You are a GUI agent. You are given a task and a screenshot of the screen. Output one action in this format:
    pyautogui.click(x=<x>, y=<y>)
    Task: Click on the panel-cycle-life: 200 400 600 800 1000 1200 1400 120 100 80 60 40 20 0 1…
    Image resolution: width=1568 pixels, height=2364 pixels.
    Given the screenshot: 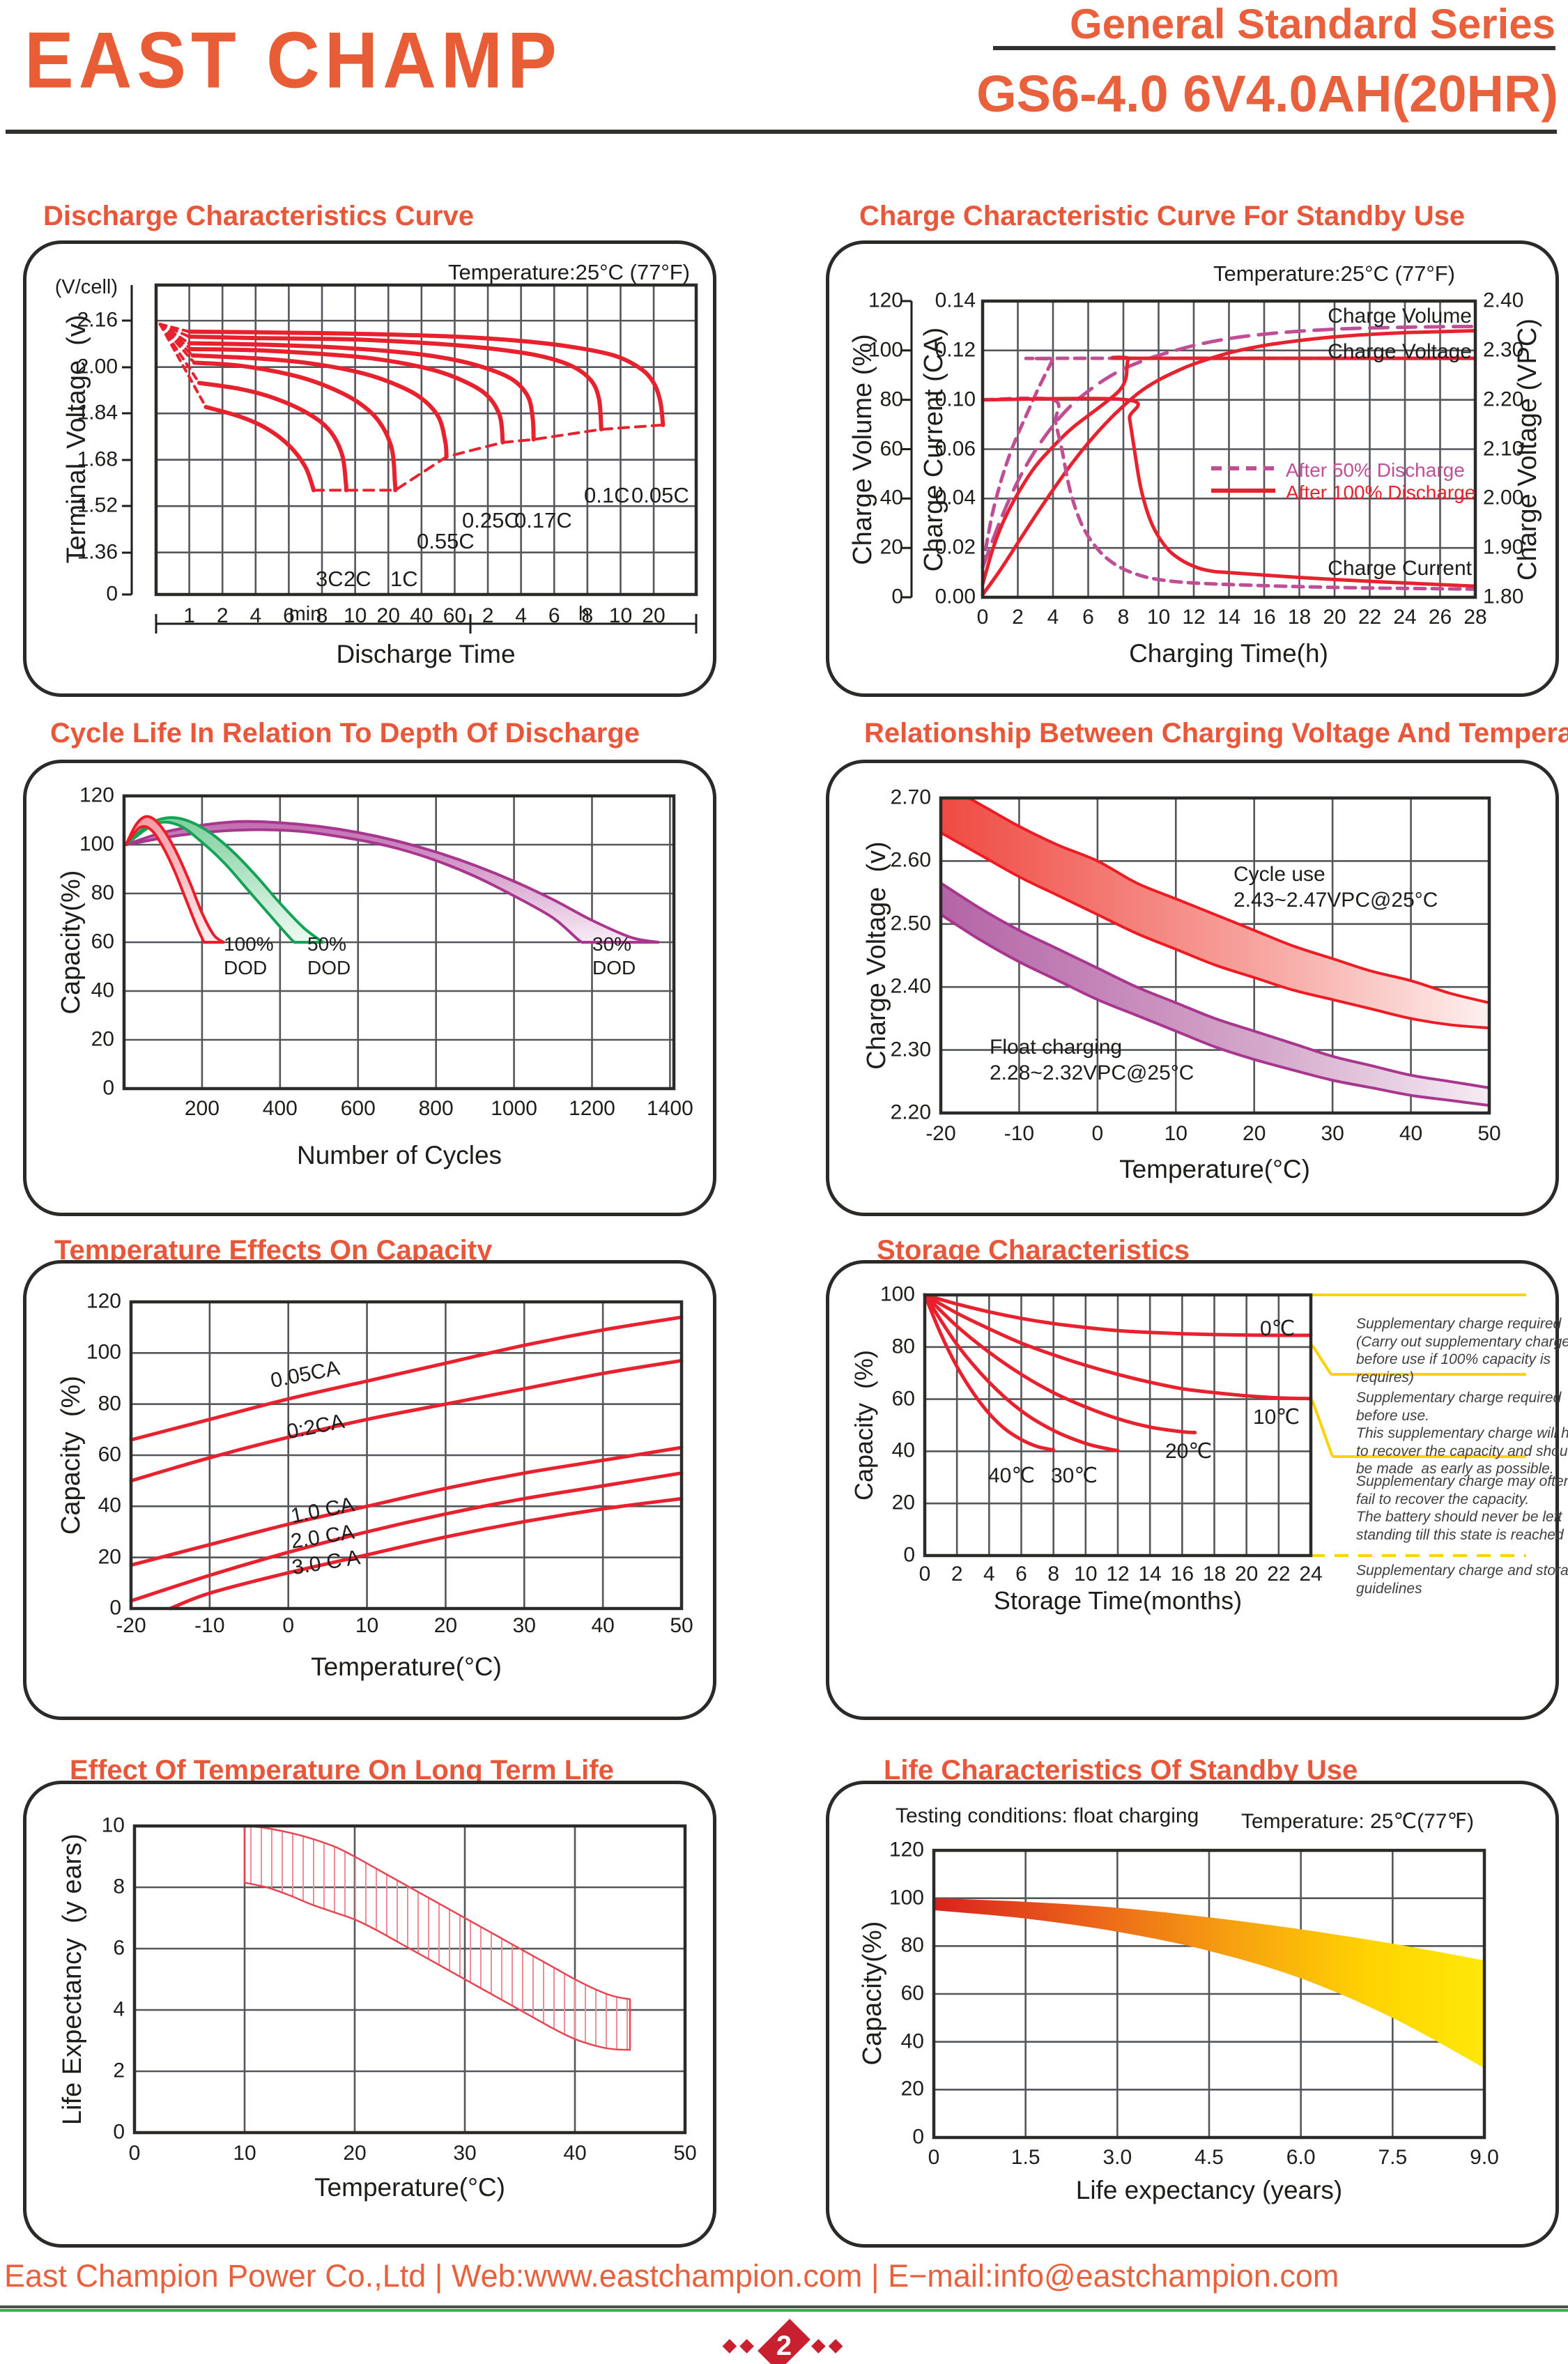 What is the action you would take?
    pyautogui.click(x=369, y=988)
    